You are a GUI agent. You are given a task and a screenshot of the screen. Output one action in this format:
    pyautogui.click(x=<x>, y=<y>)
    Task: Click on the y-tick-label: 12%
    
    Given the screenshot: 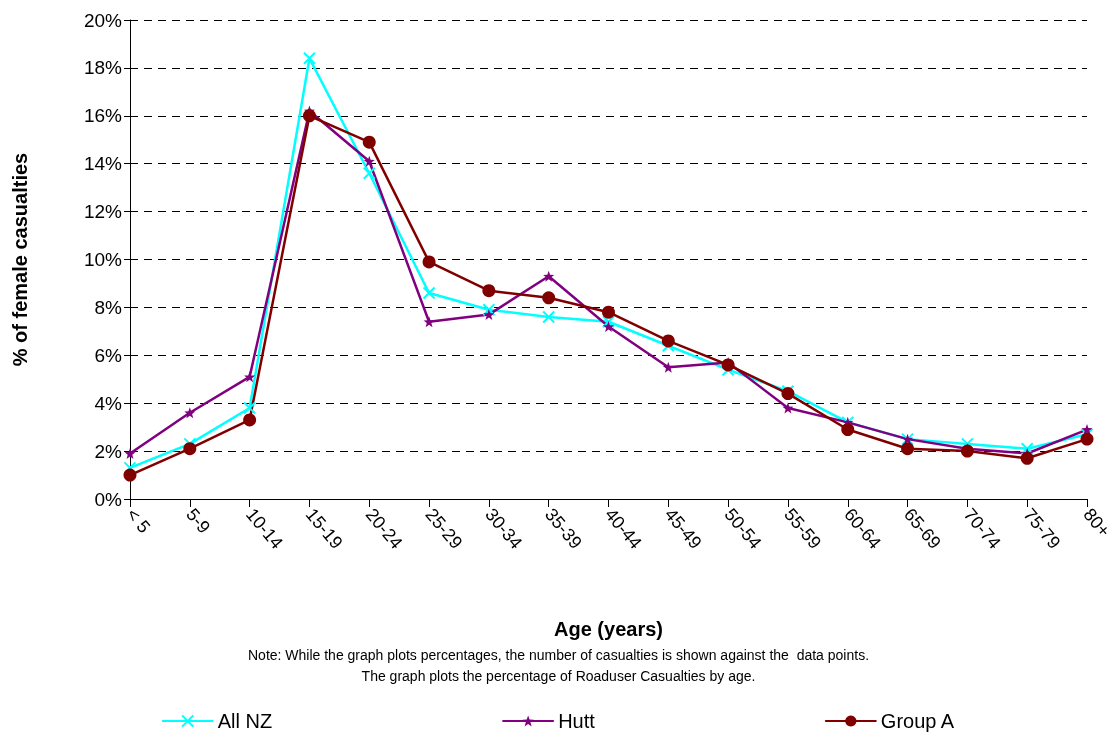 What is the action you would take?
    pyautogui.click(x=103, y=212)
    